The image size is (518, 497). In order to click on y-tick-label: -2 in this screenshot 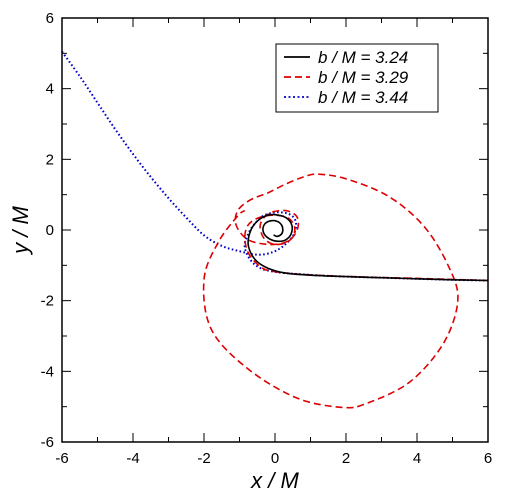, I will do `click(47, 301)`.